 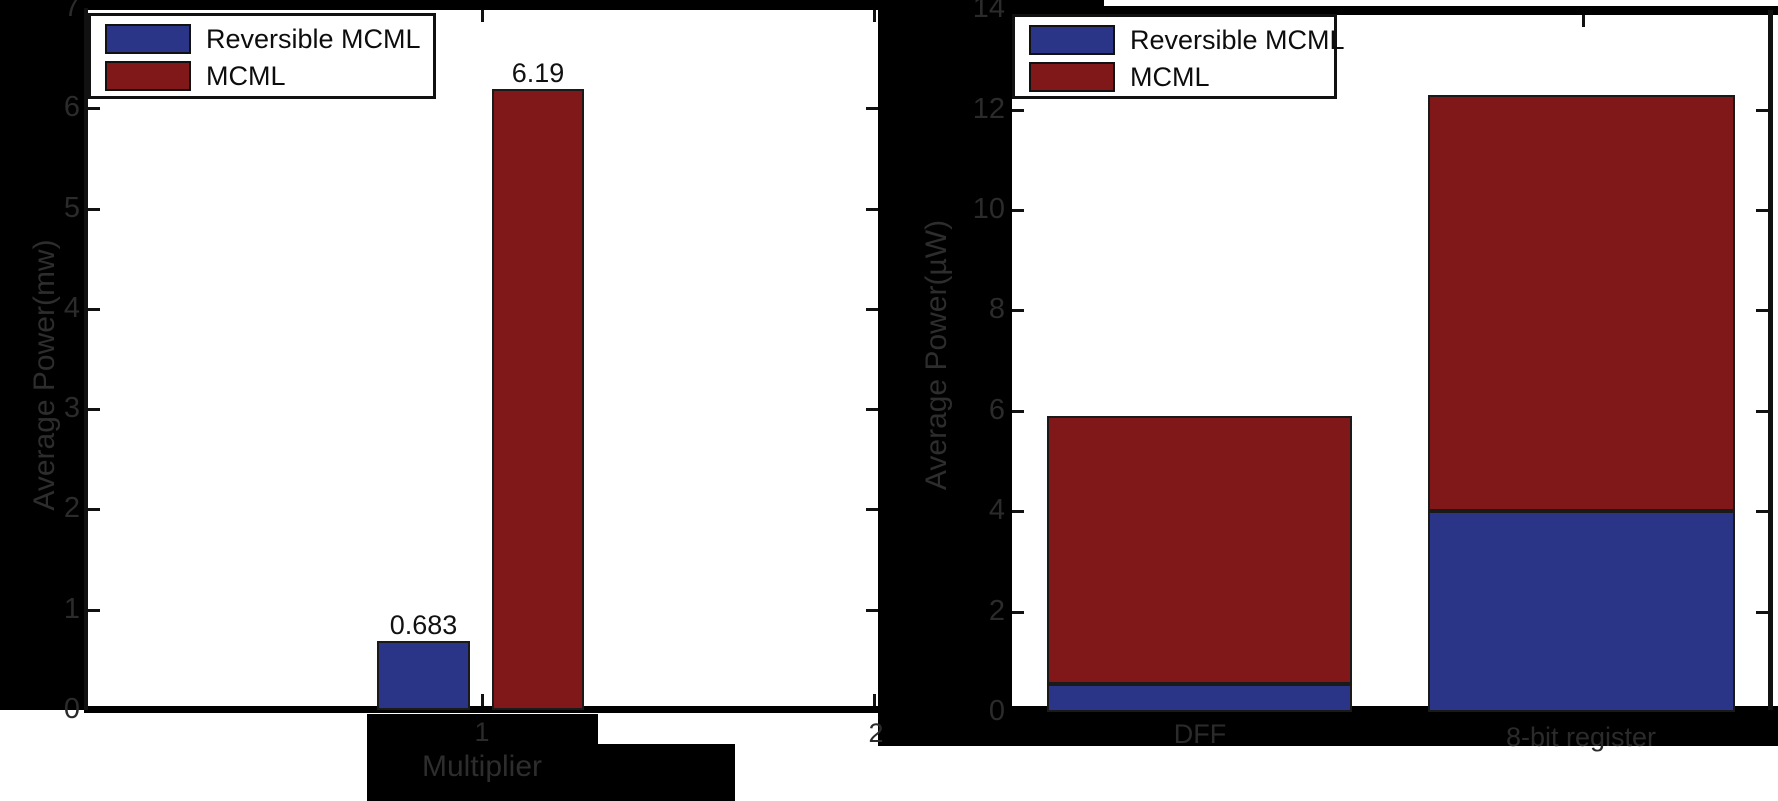 I want to click on right-top-bar-black, so click(x=1395, y=10).